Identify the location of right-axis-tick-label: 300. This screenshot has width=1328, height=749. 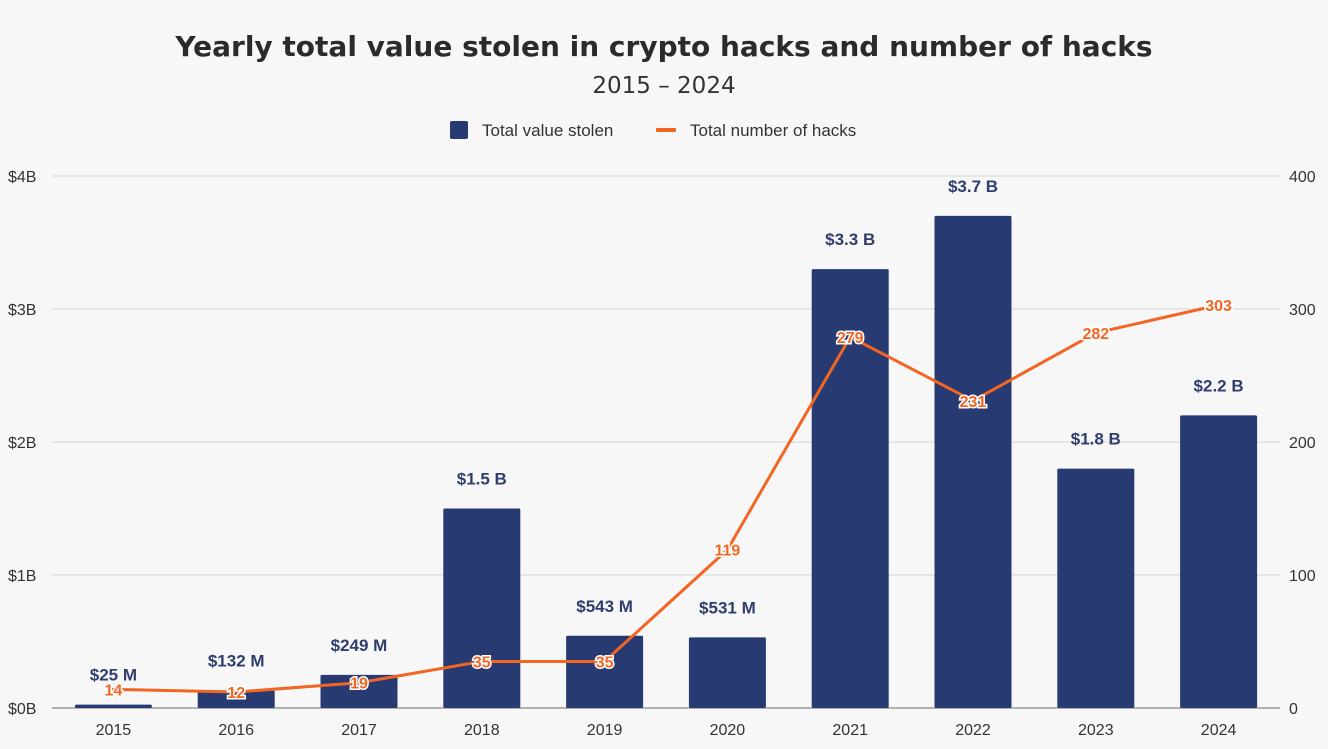
(1302, 310).